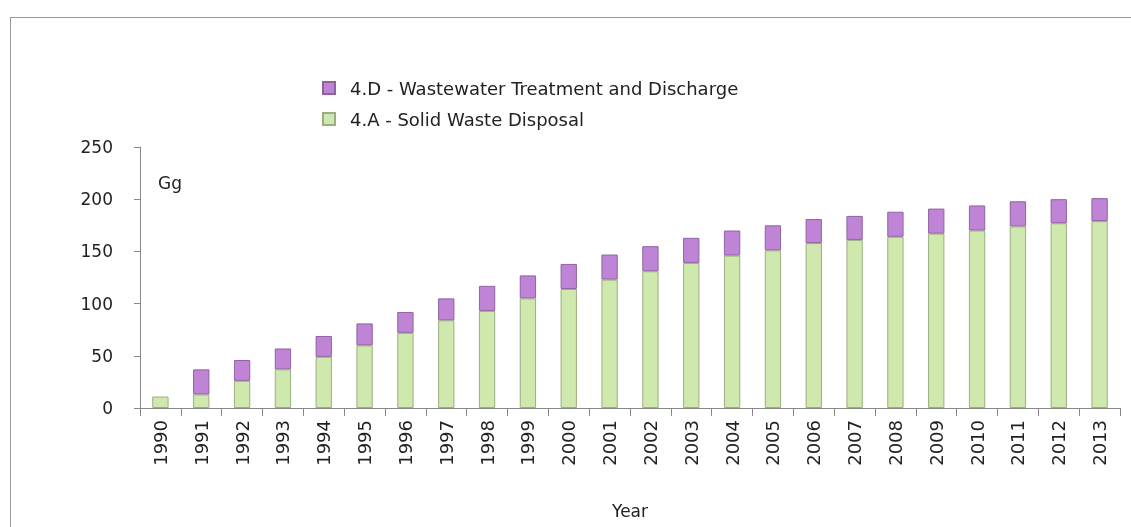  I want to click on x-tick-label: 2004, so click(732, 443).